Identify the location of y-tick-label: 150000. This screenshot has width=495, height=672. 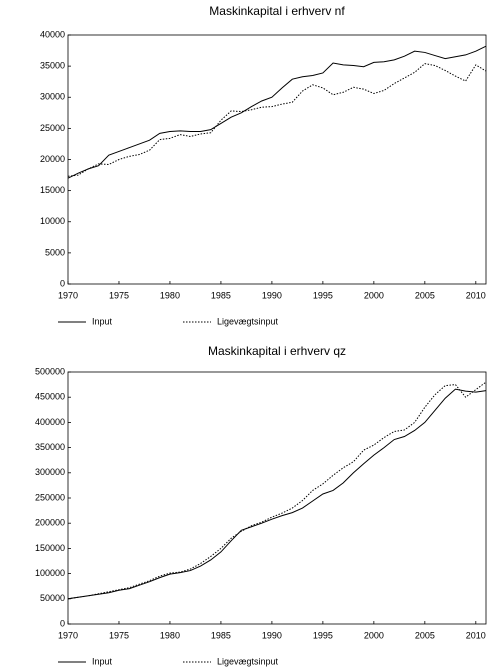
(50, 548).